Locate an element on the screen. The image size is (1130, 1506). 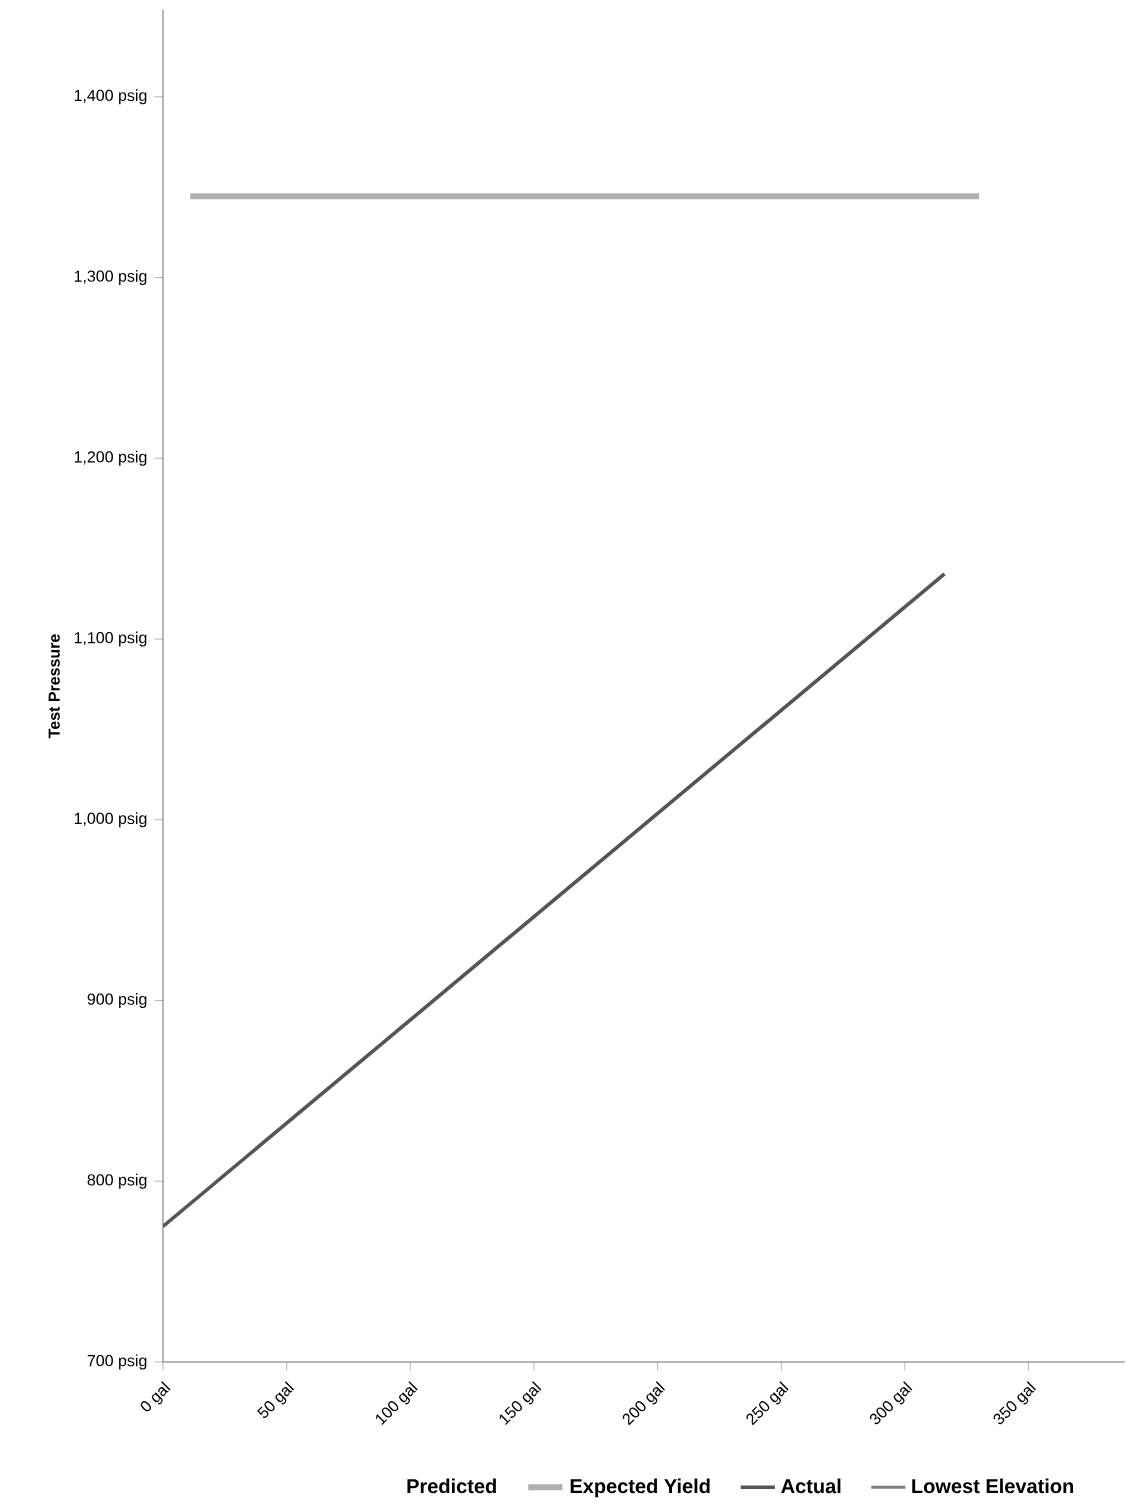
text: Predicted is located at coordinates (451, 1486).